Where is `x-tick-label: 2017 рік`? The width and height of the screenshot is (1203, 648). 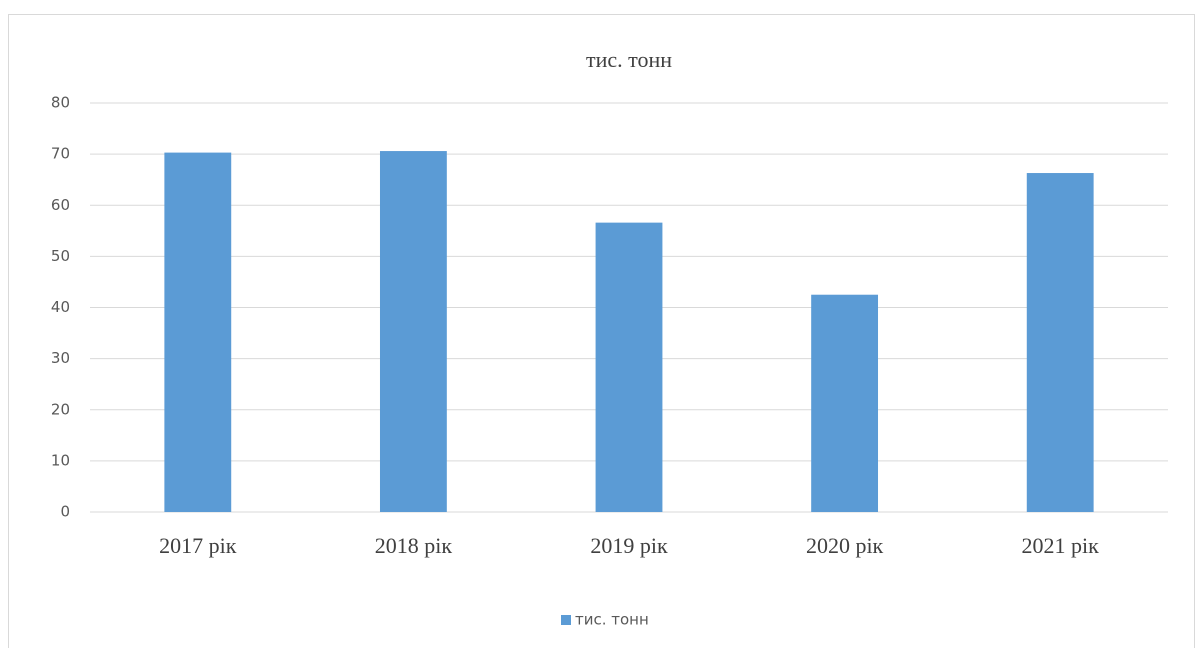
x-tick-label: 2017 рік is located at coordinates (198, 545).